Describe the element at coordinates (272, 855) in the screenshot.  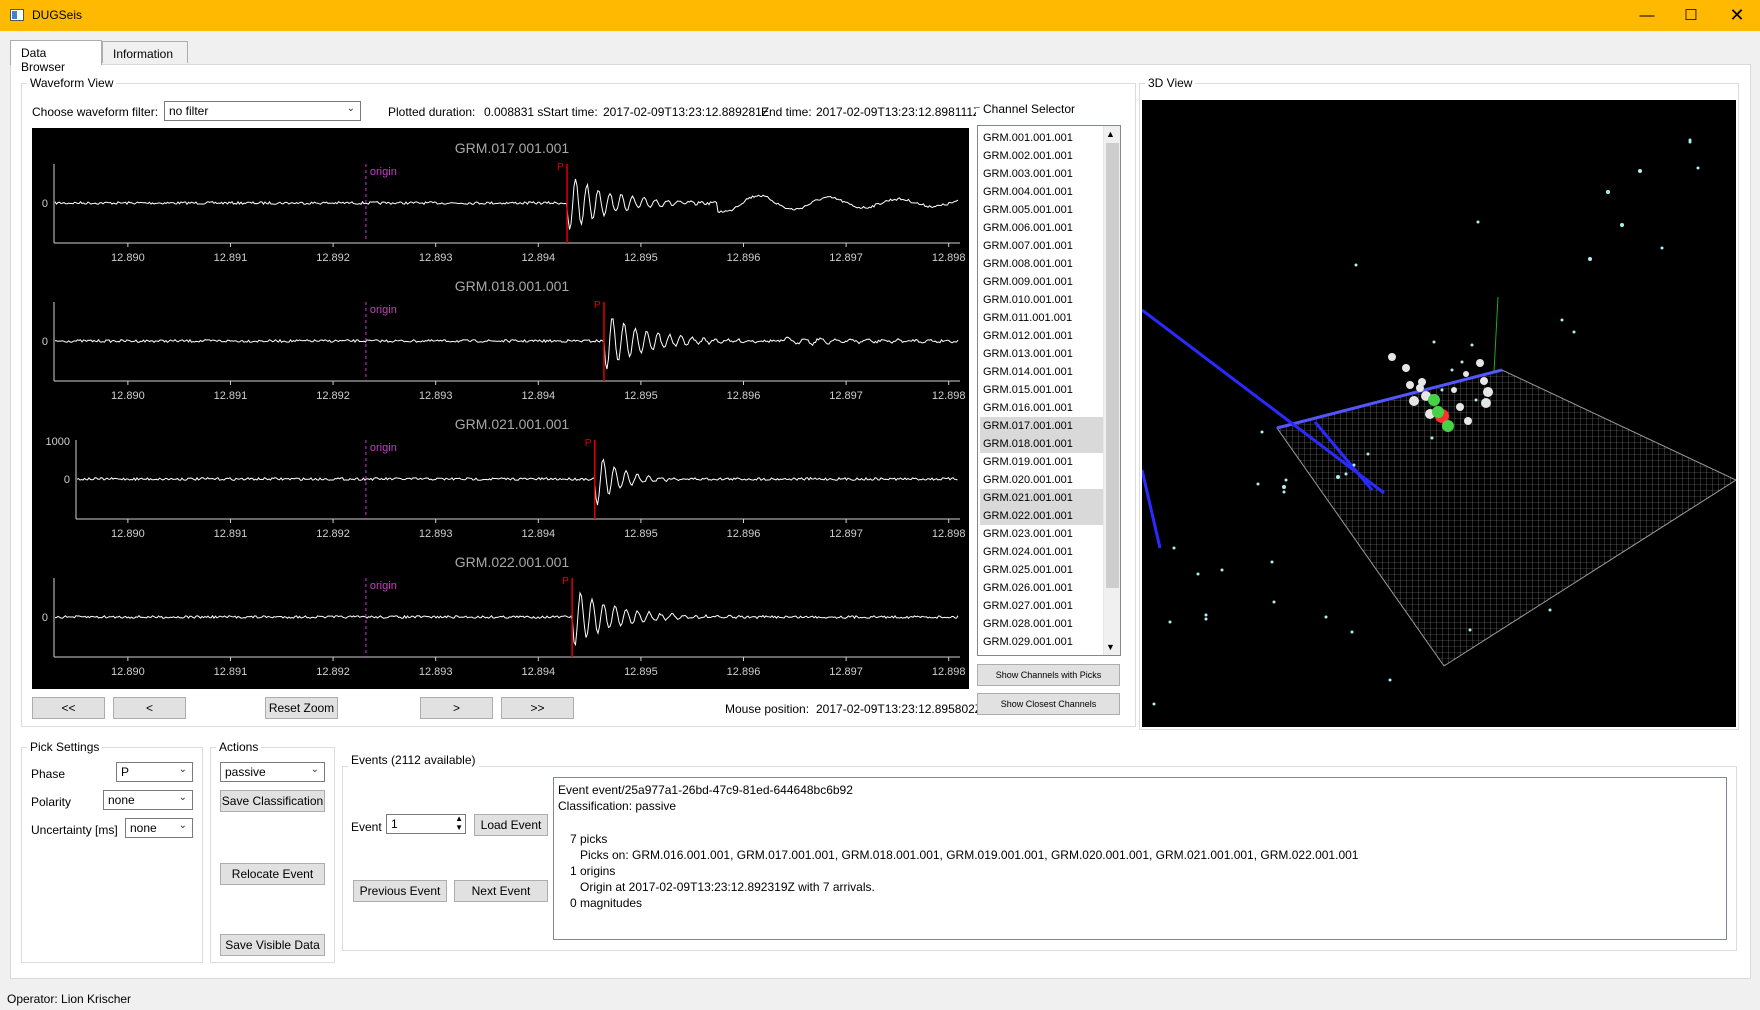
I see `actions-group` at that location.